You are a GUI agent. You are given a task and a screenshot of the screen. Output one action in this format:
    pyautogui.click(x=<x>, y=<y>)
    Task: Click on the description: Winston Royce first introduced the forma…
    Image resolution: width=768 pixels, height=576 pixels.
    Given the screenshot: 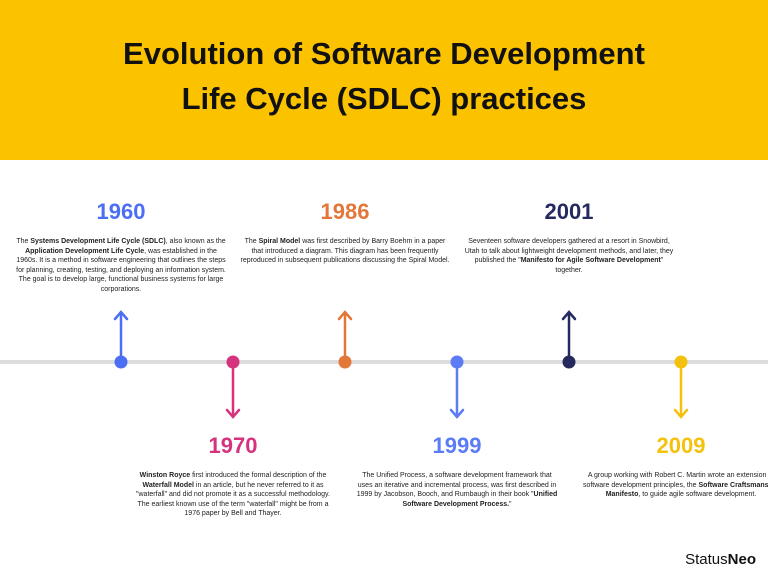 What is the action you would take?
    pyautogui.click(x=233, y=495)
    